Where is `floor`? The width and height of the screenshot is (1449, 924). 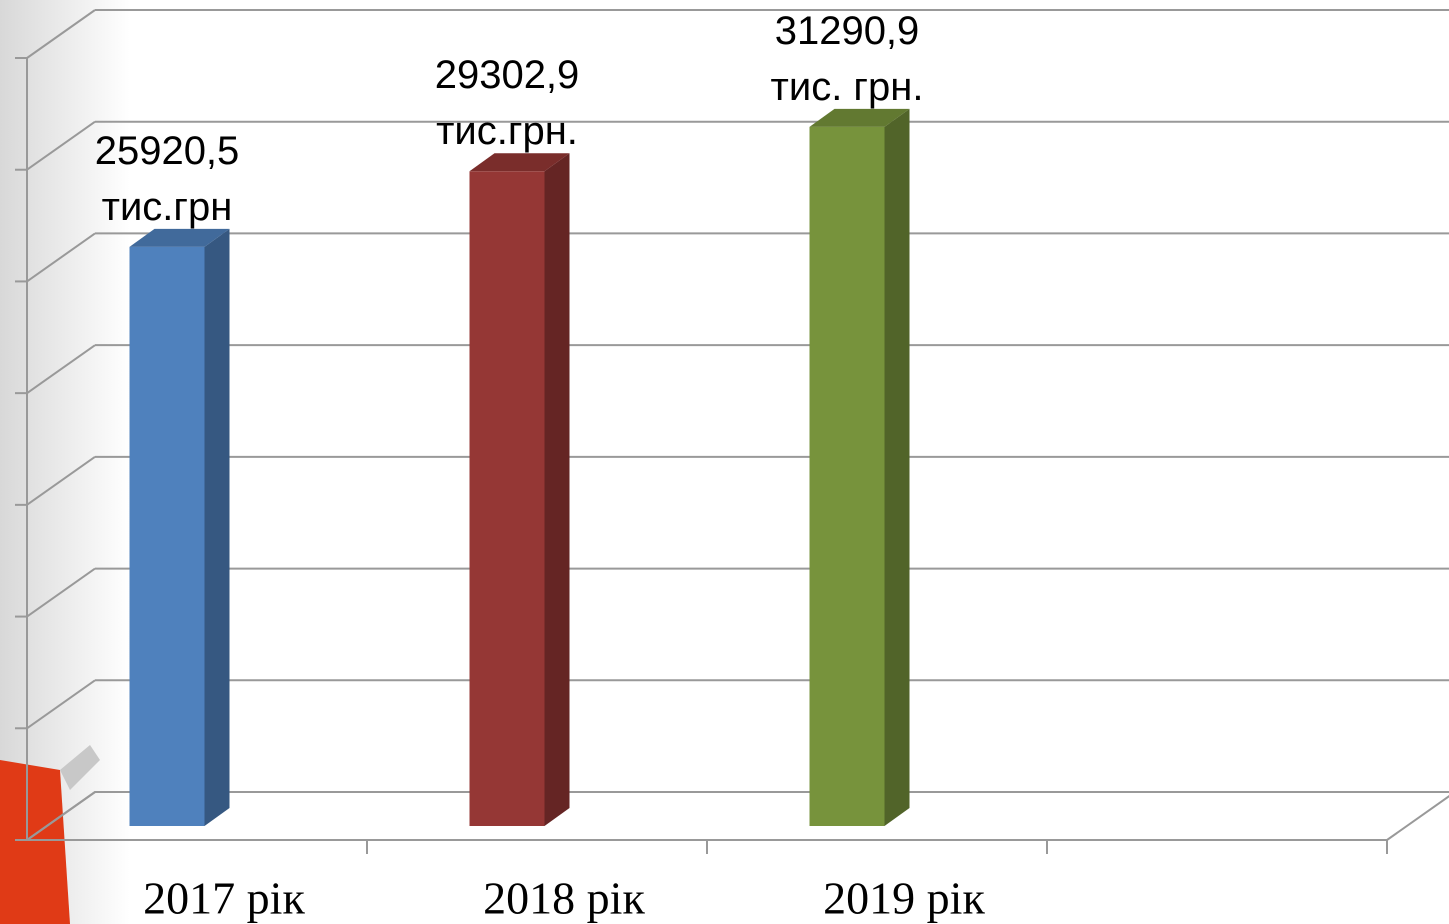 floor is located at coordinates (737, 816).